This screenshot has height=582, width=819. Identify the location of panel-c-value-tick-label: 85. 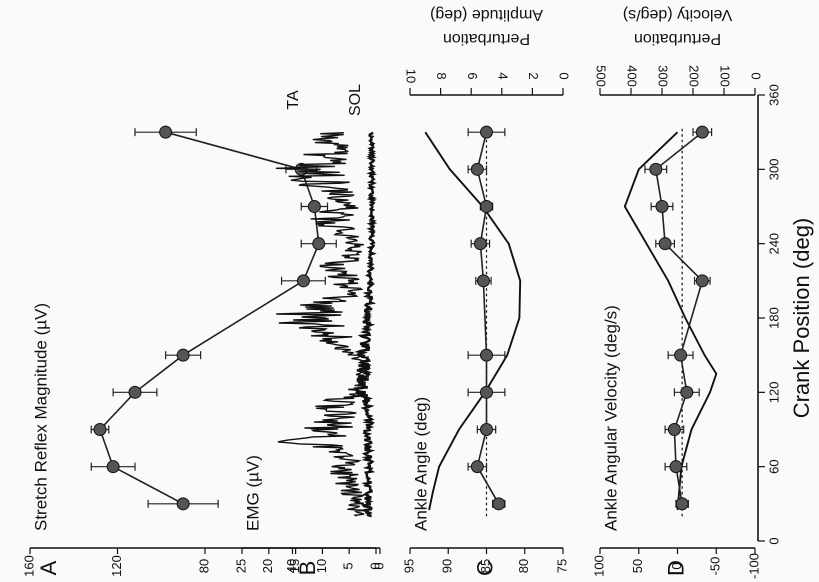
(485, 566).